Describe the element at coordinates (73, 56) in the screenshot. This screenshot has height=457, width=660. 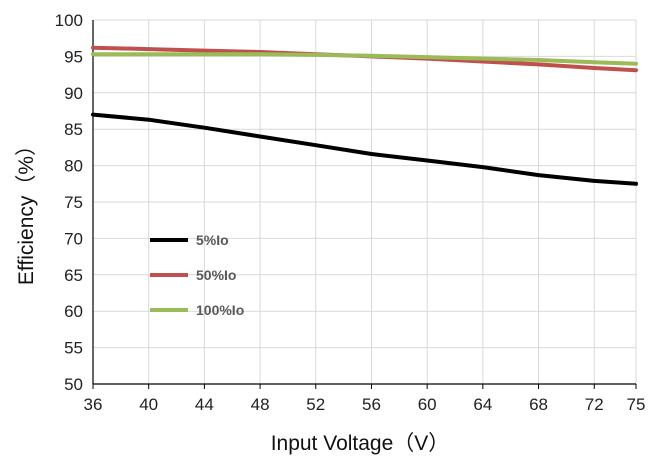
I see `y-tick-label: 95` at that location.